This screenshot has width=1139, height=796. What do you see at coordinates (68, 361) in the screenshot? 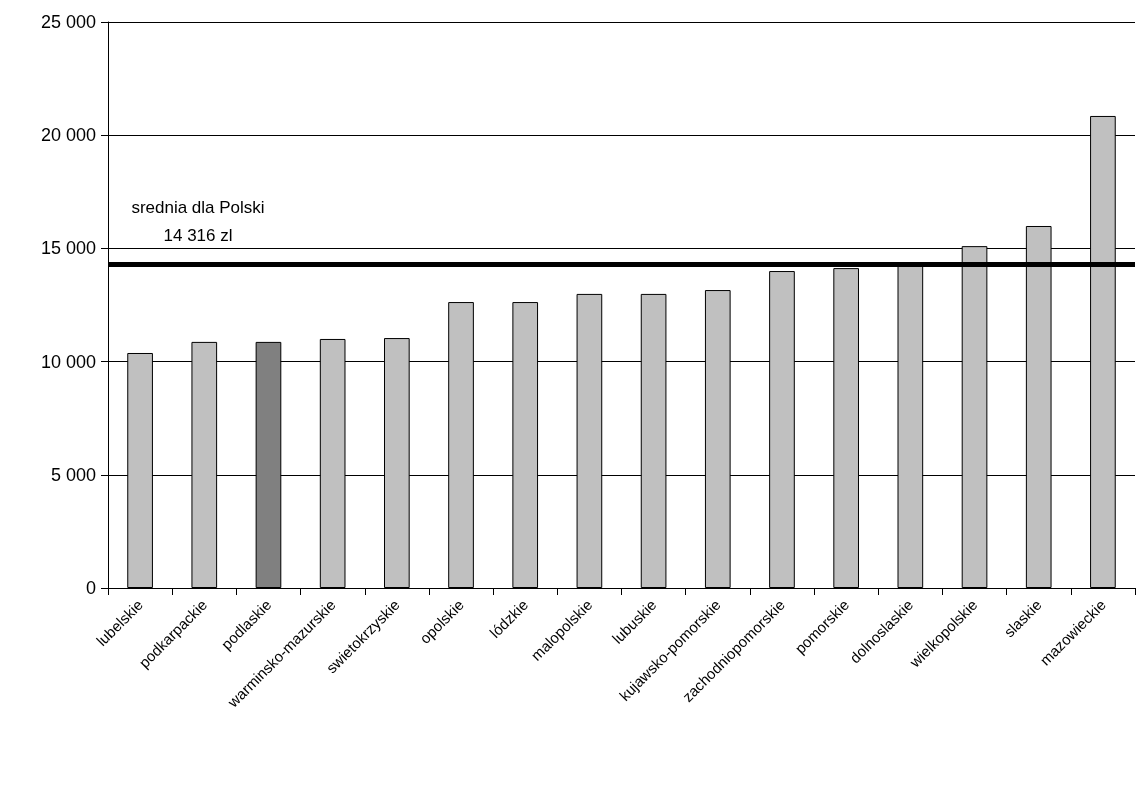
I see `y-tick-label: 10 000` at bounding box center [68, 361].